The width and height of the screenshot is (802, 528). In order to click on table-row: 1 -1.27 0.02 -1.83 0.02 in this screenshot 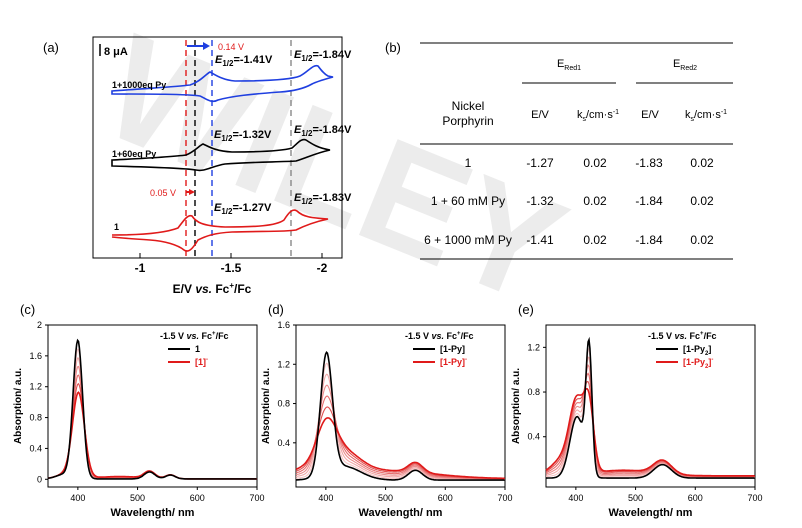, I will do `click(589, 163)`.